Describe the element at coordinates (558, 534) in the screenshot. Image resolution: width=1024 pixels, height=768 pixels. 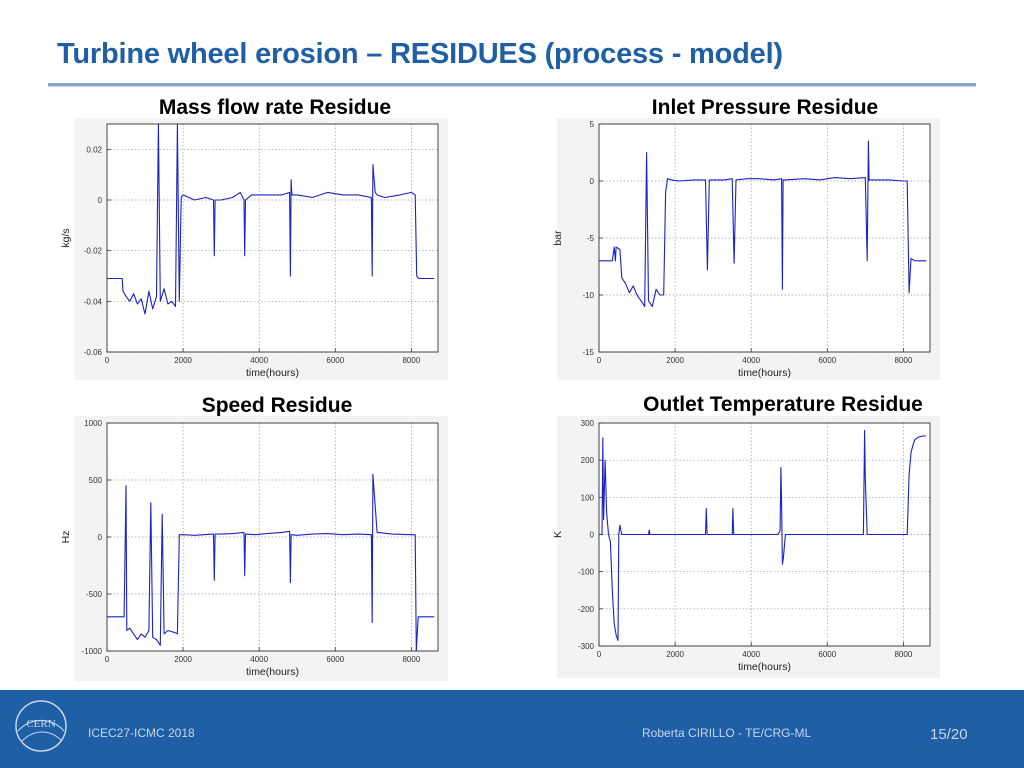
I see `y-axis-label: K` at that location.